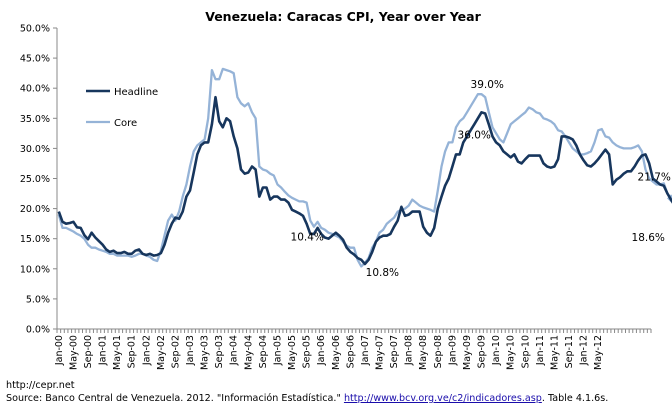 The image size is (672, 409). I want to click on x-tick-label: Sep-11, so click(569, 351).